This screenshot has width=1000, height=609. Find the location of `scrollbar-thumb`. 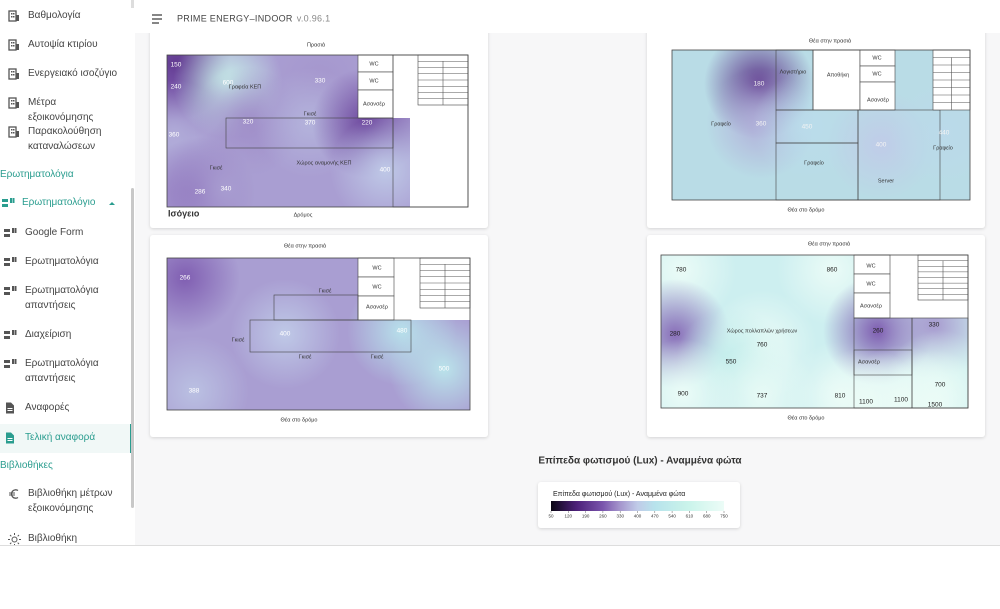

scrollbar-thumb is located at coordinates (132, 348).